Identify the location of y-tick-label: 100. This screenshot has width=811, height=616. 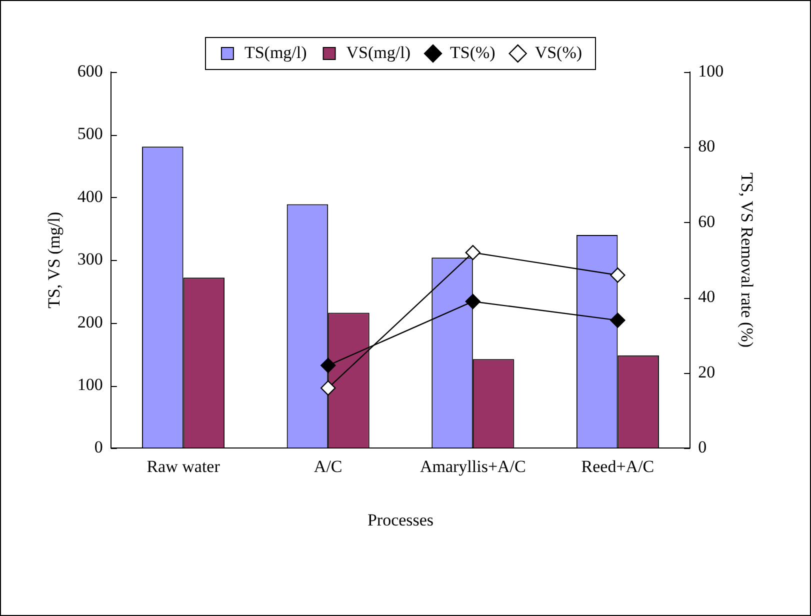
(90, 384).